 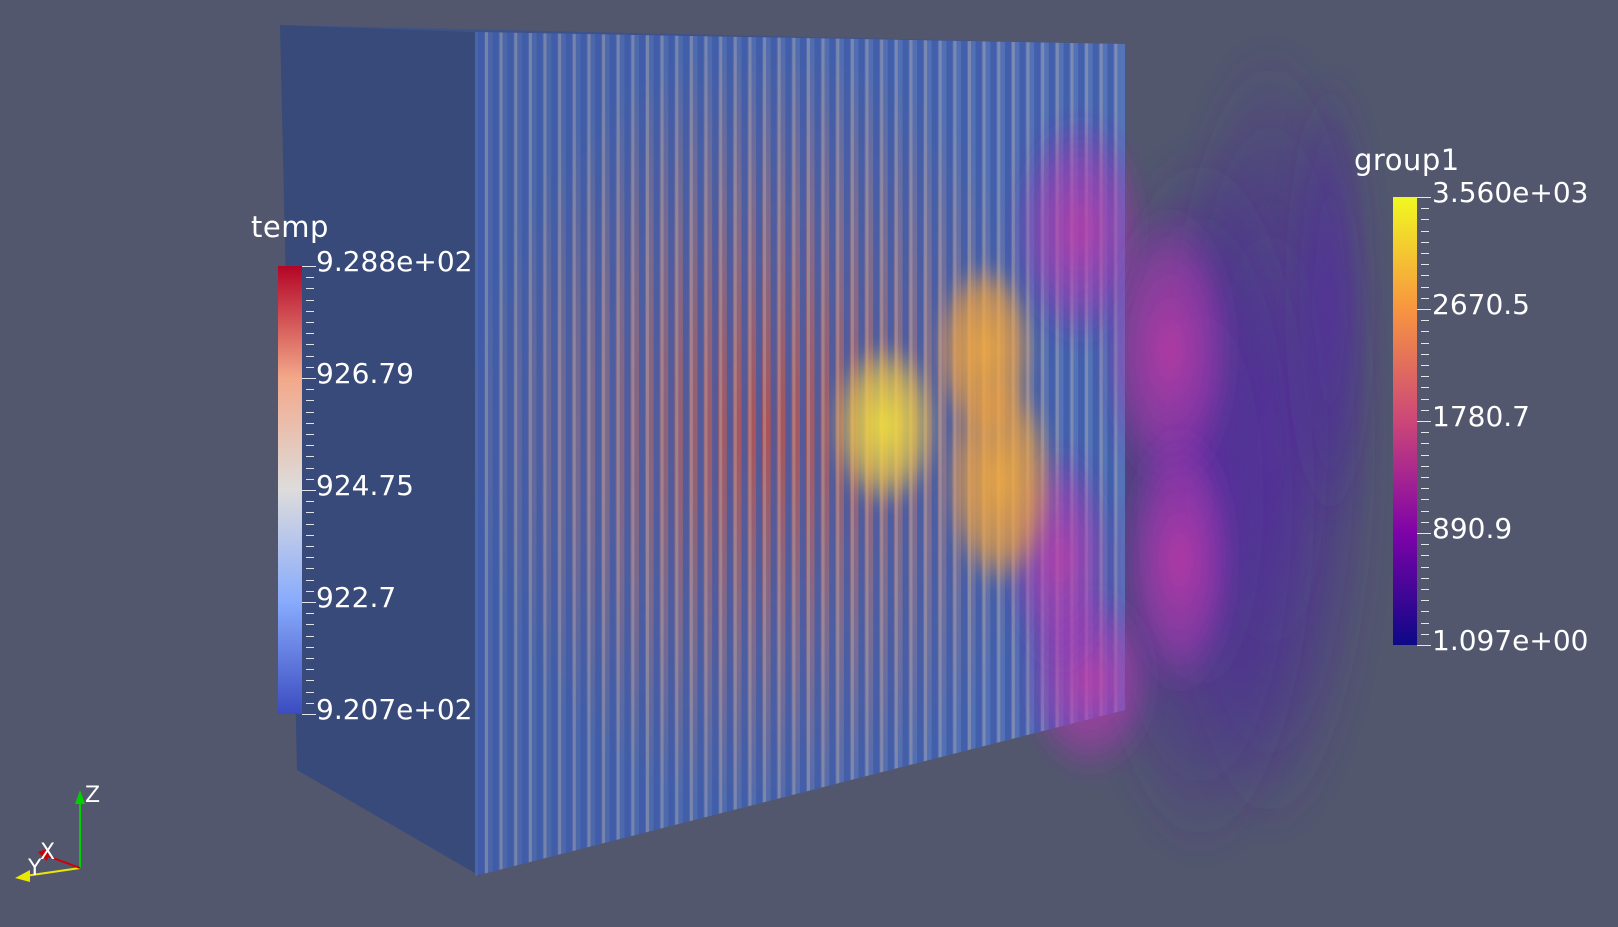 I want to click on temp-label-2: 926.79, so click(x=365, y=373).